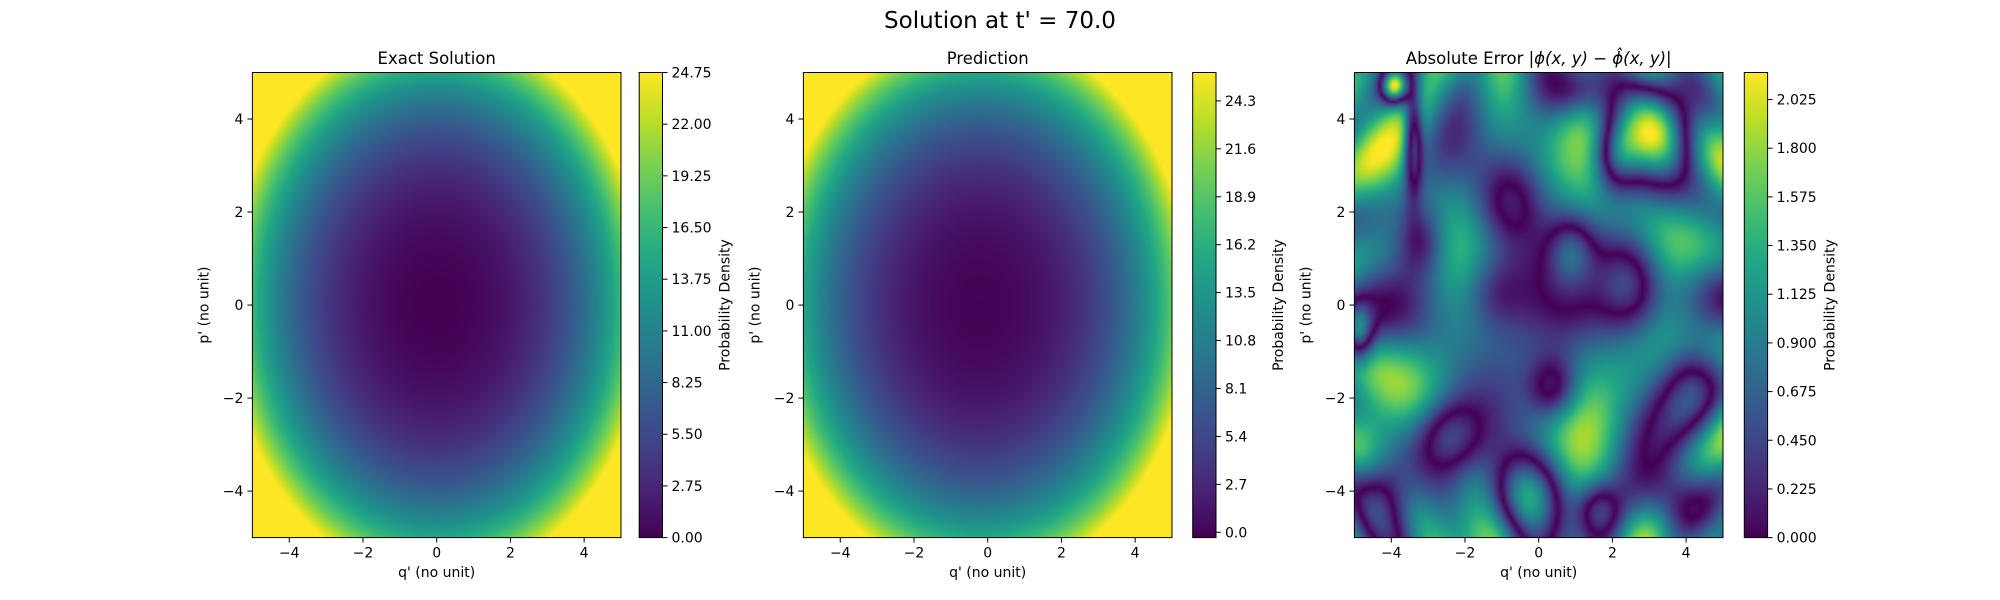  I want to click on colorbar-tick-label: 8.1, so click(1236, 389).